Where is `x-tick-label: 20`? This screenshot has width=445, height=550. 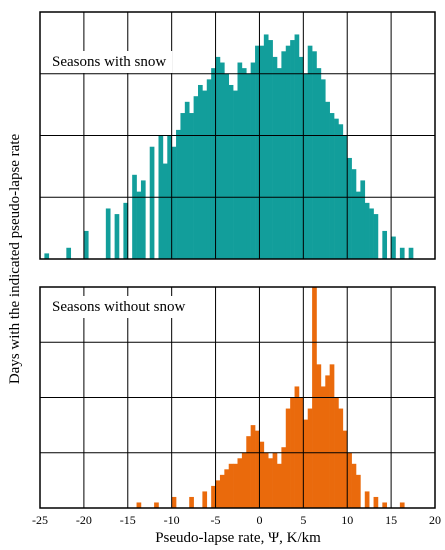
x-tick-label: 20 is located at coordinates (435, 520).